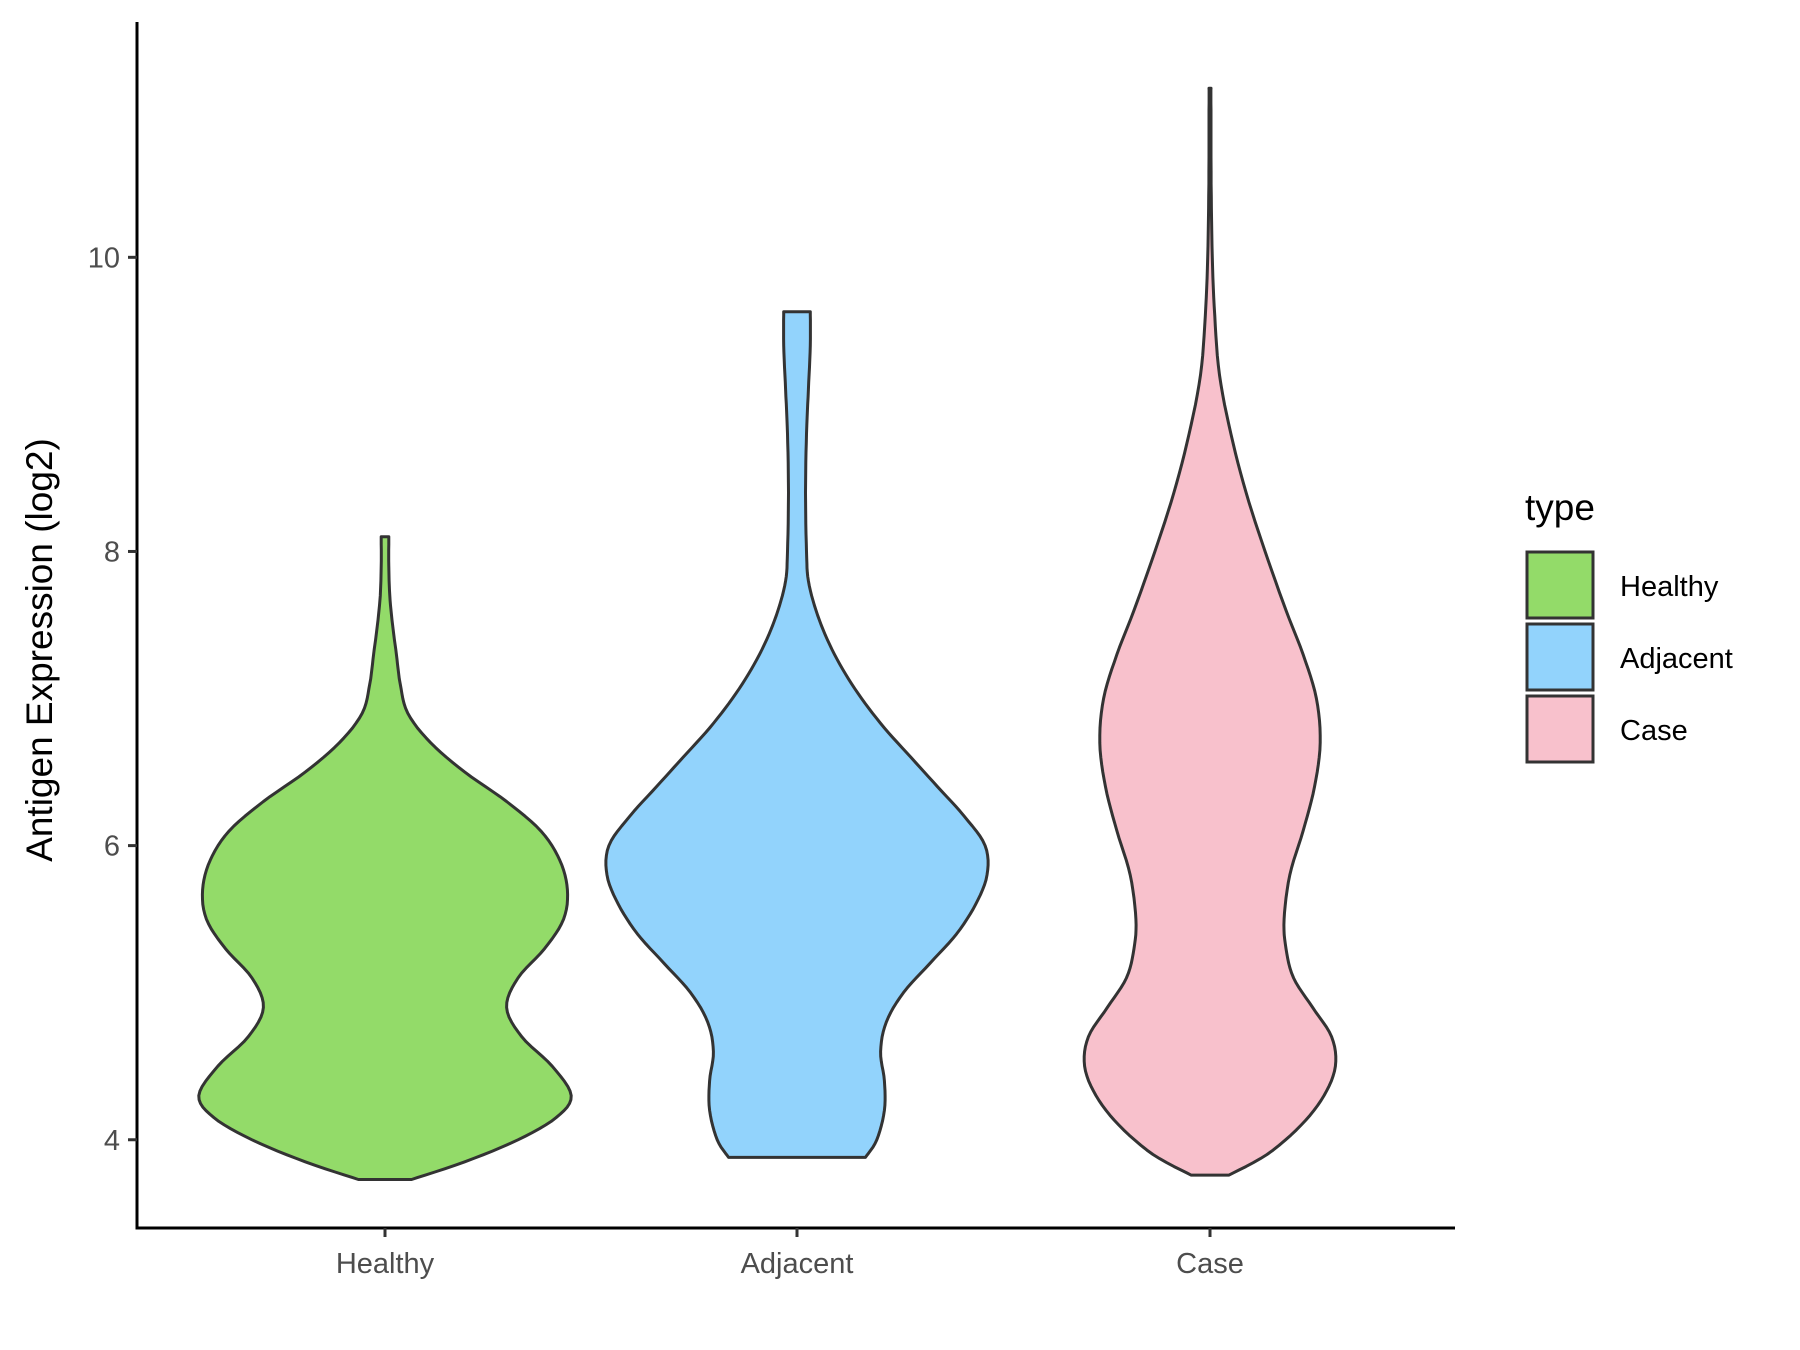 Image resolution: width=1800 pixels, height=1350 pixels. What do you see at coordinates (1560, 729) in the screenshot?
I see `legend-key-case` at bounding box center [1560, 729].